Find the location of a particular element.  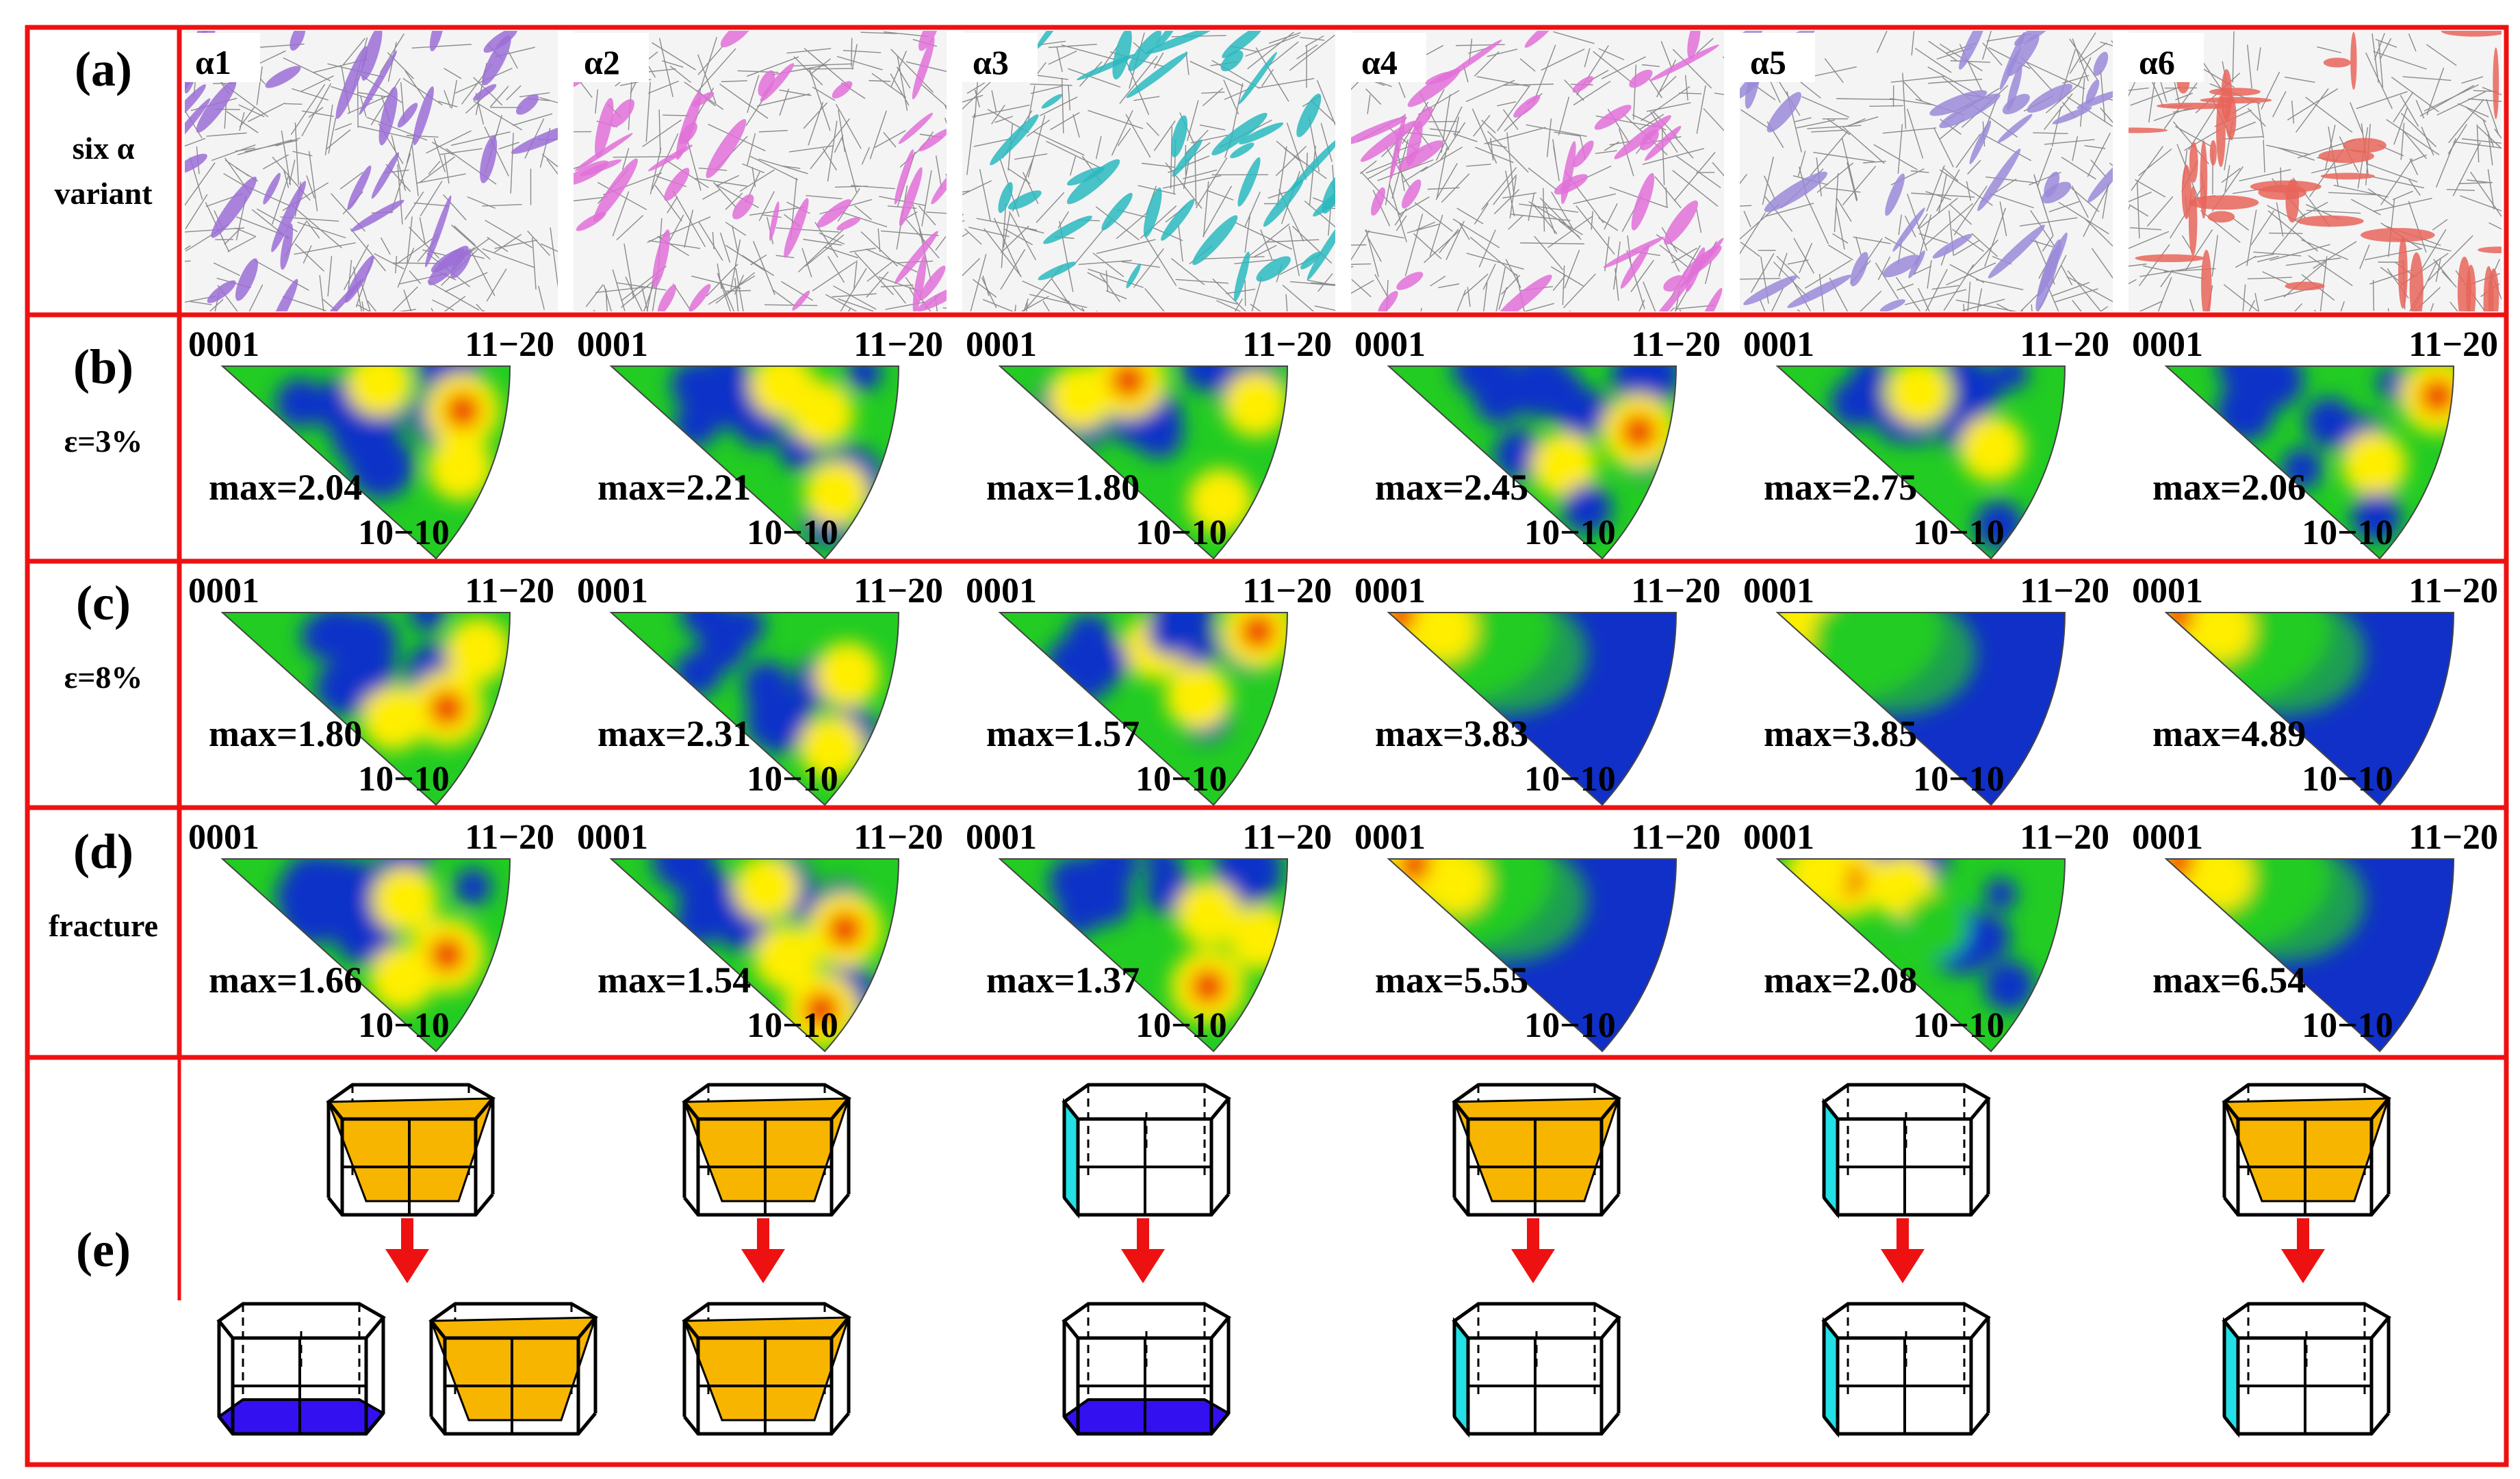

ipf-blobs is located at coordinates (1564, 450).